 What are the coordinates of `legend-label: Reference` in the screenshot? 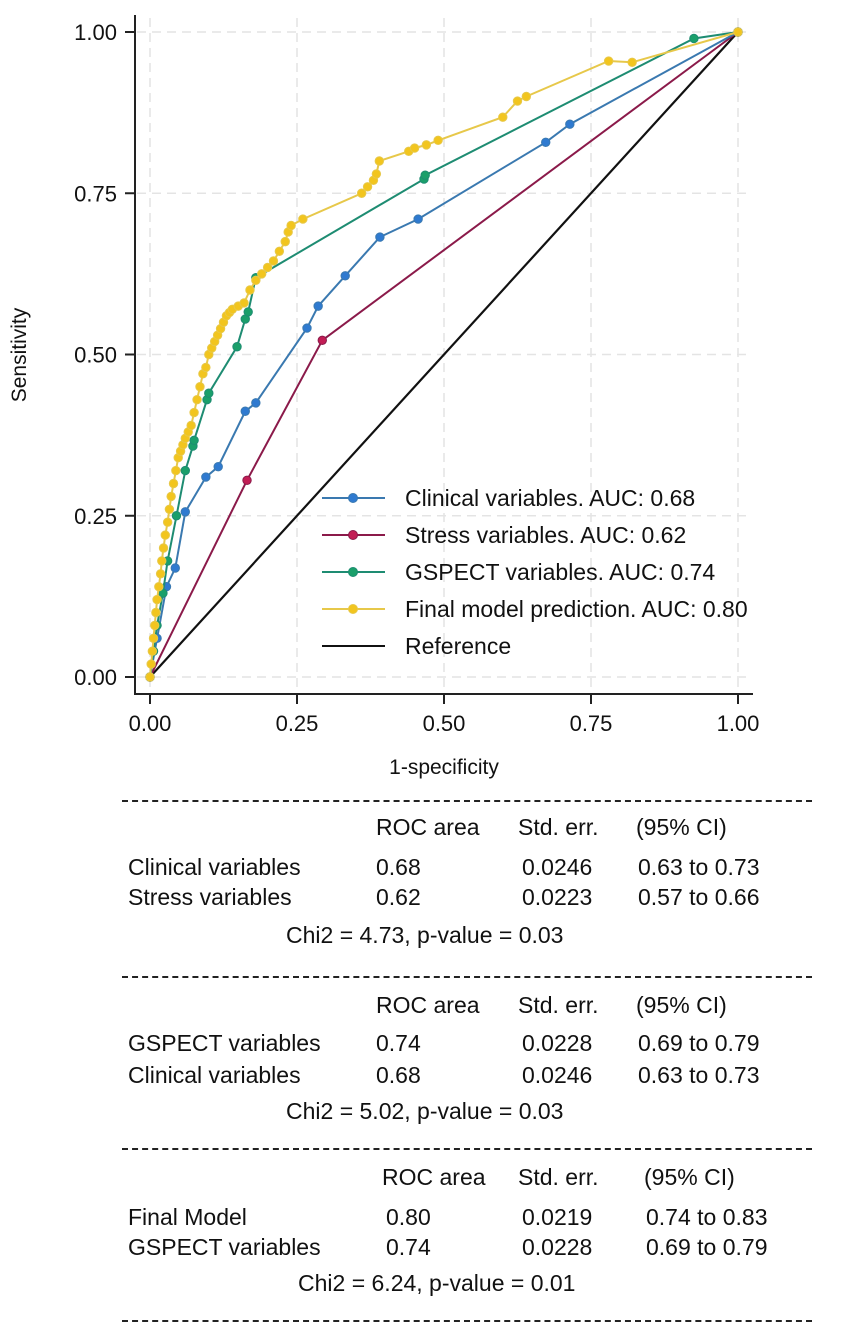 It's located at (458, 646).